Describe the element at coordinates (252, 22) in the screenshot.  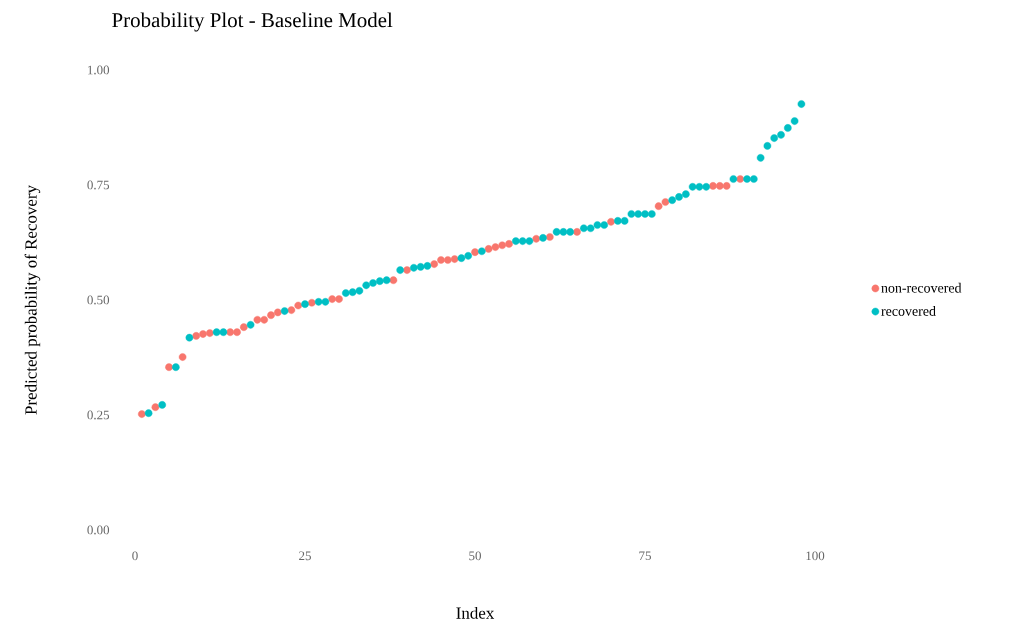
I see `chart-title: Probability Plot - Baseline Model` at that location.